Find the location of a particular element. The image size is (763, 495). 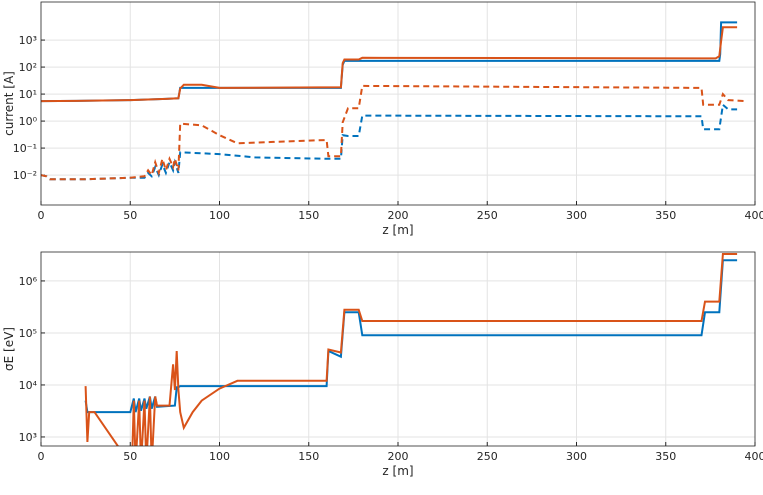

y-tick-label: 10² is located at coordinates (28, 67).